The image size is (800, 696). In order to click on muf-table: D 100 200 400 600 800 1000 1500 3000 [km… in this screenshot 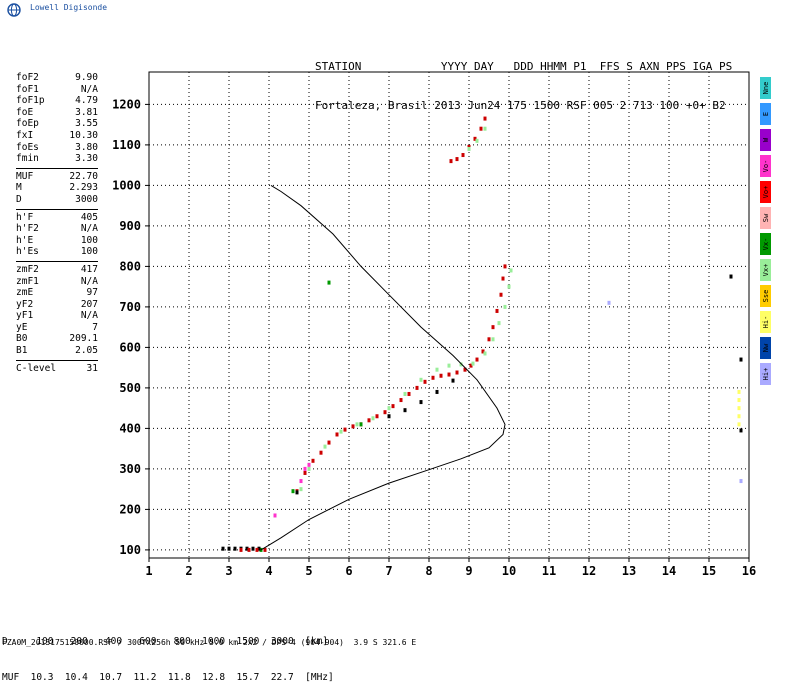, I will do `click(168, 654)`.